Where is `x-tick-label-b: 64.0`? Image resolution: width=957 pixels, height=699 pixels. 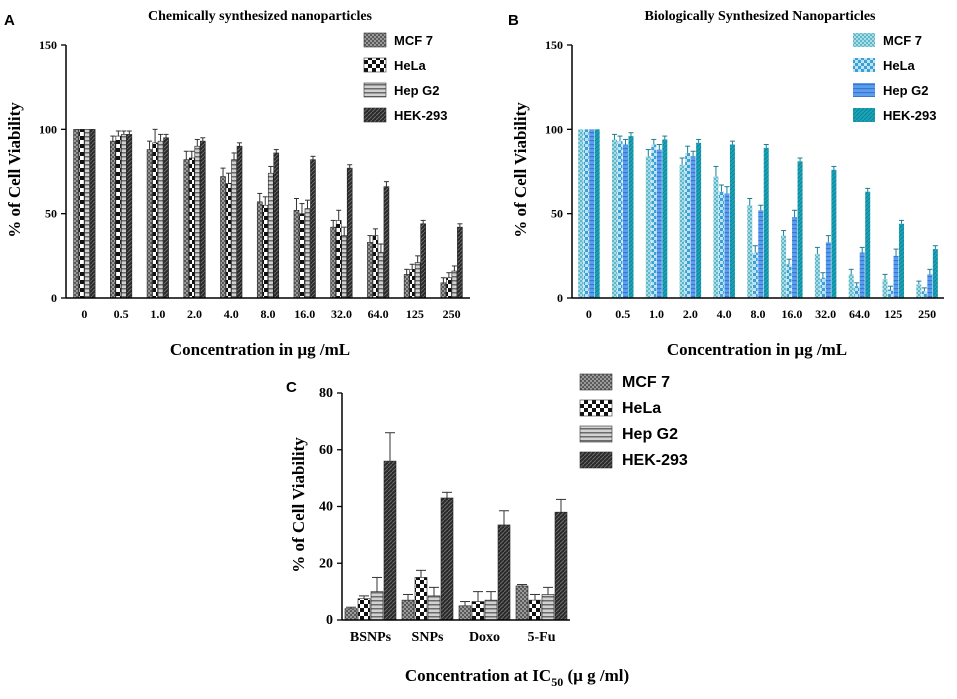
x-tick-label-b: 64.0 is located at coordinates (859, 314).